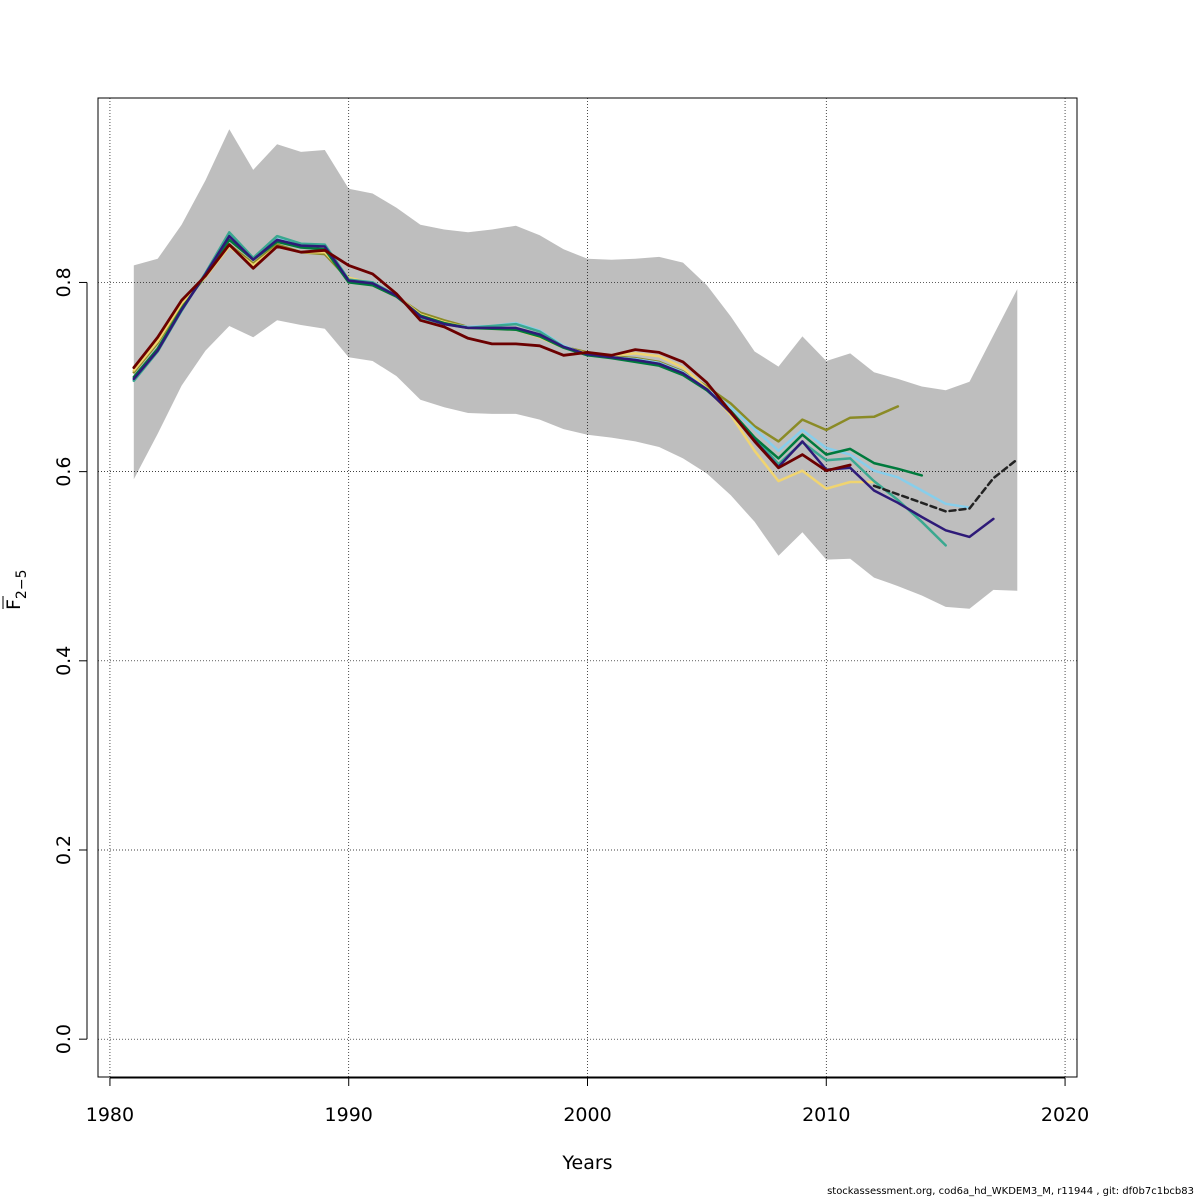 This screenshot has width=1200, height=1200. I want to click on y-axis-title-text: F2−5, so click(16, 590).